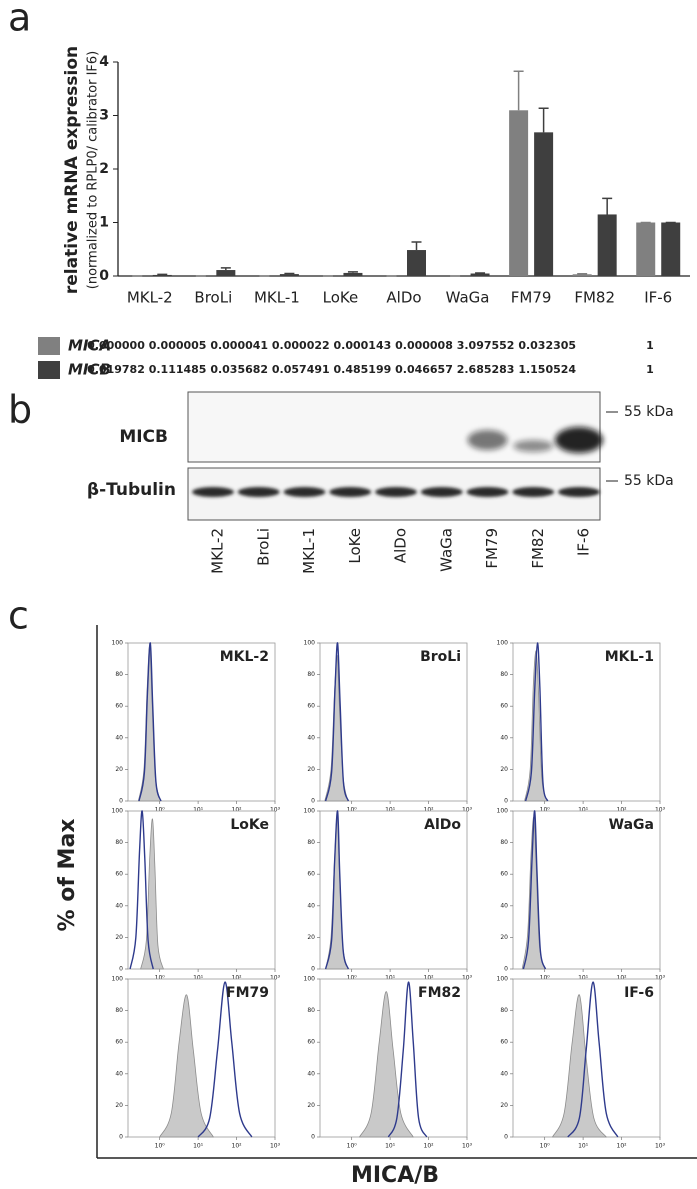 Image resolution: width=697 pixels, height=1189 pixels. Describe the element at coordinates (239, 369) in the screenshot. I see `table-value: 0.035682` at that location.